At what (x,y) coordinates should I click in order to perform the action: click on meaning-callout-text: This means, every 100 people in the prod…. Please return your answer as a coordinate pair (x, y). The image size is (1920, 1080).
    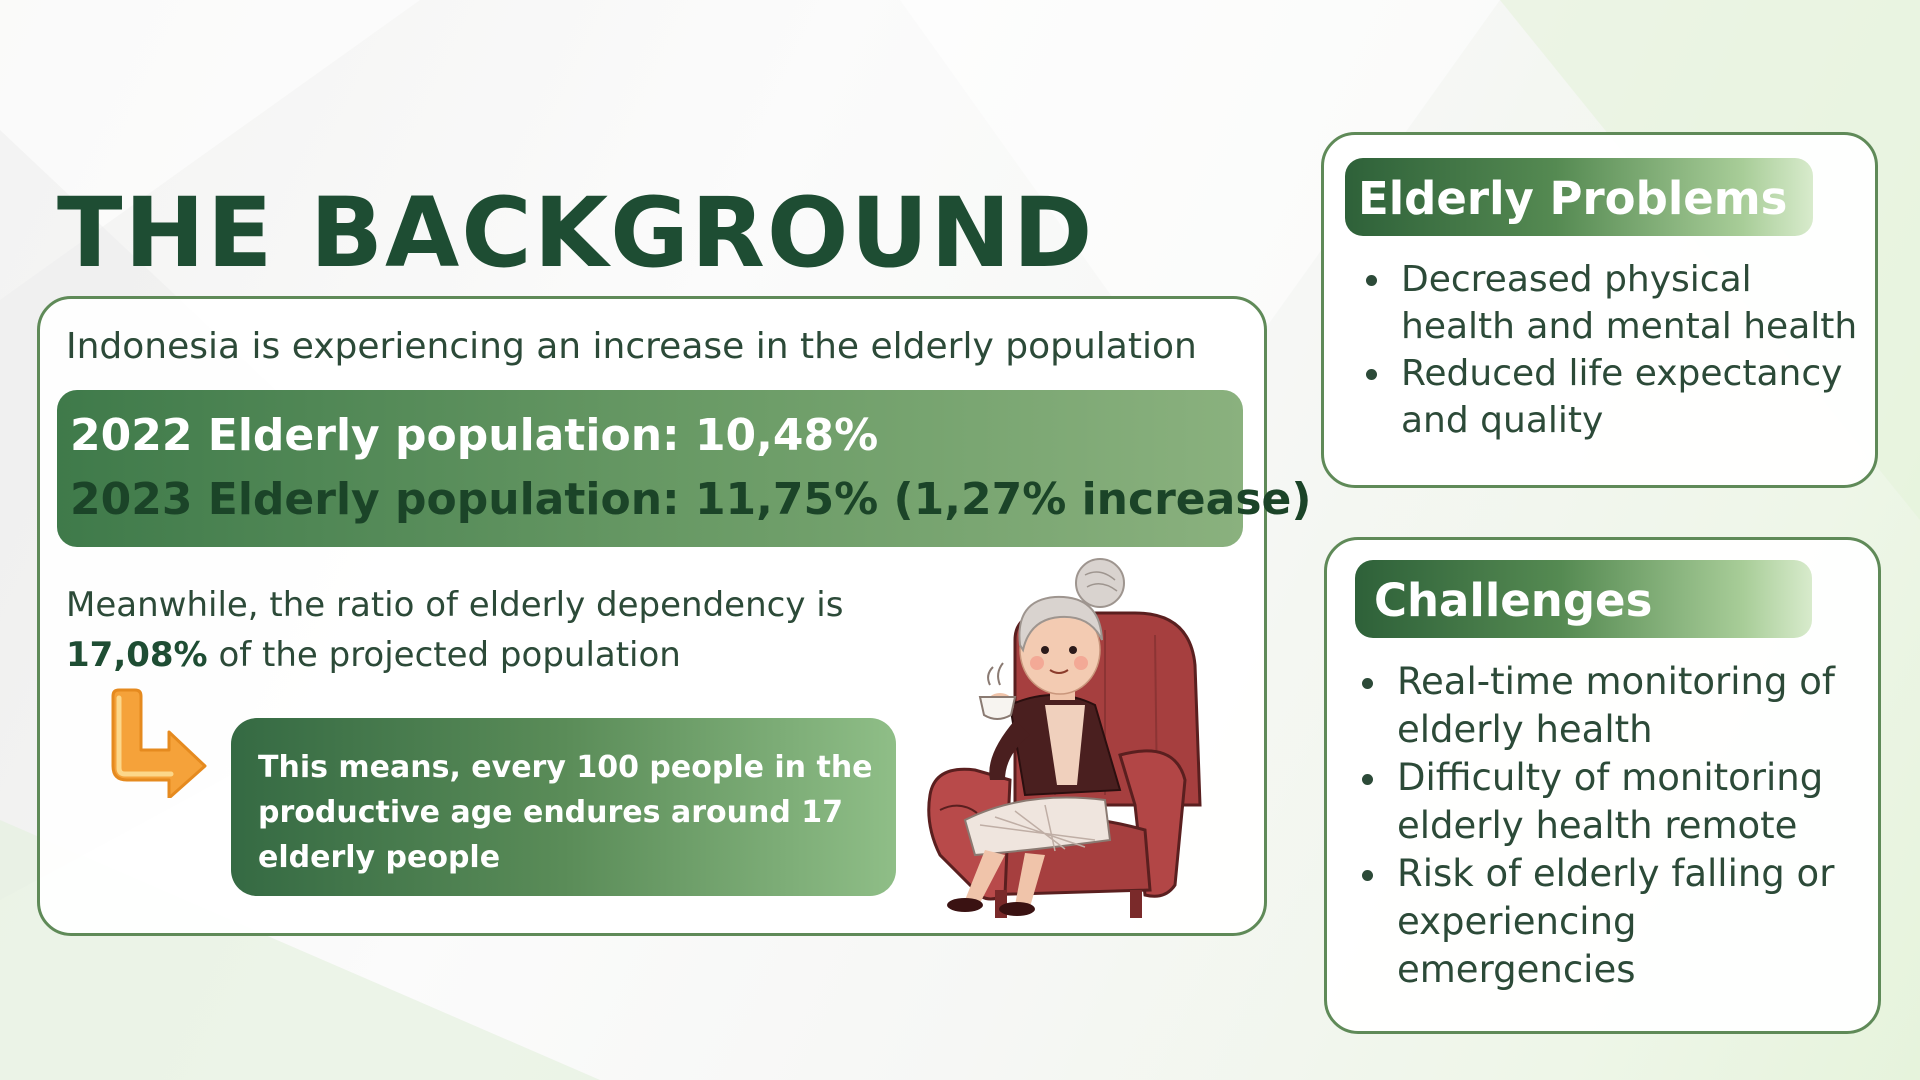
    Looking at the image, I should click on (565, 812).